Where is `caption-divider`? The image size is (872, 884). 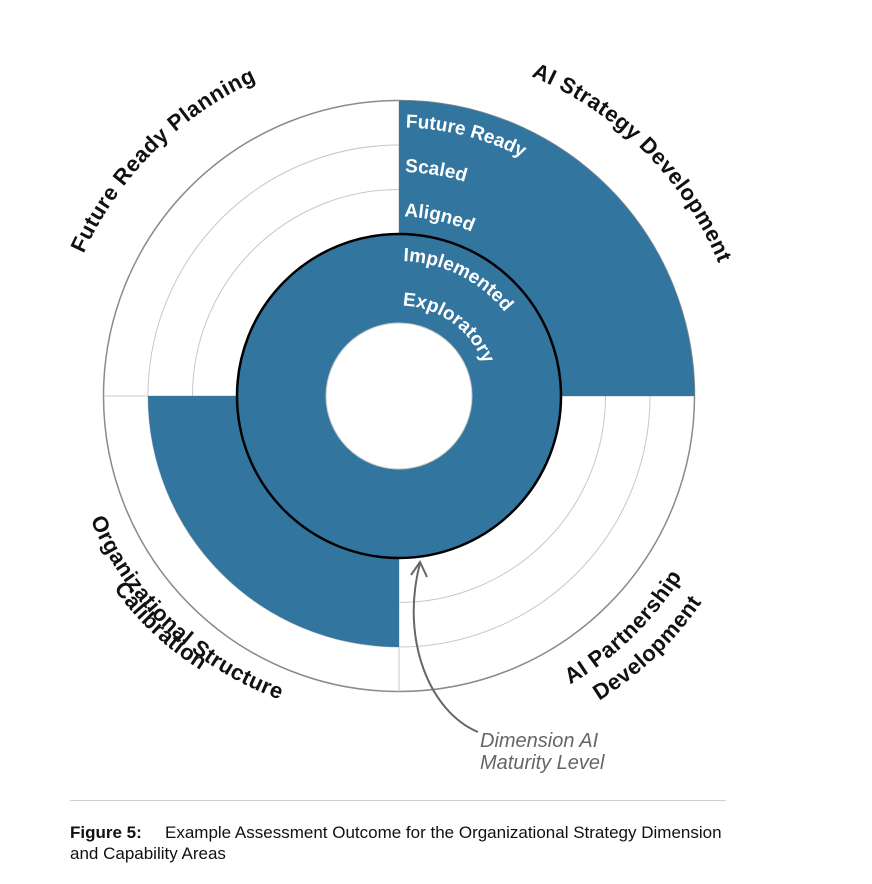 caption-divider is located at coordinates (398, 800).